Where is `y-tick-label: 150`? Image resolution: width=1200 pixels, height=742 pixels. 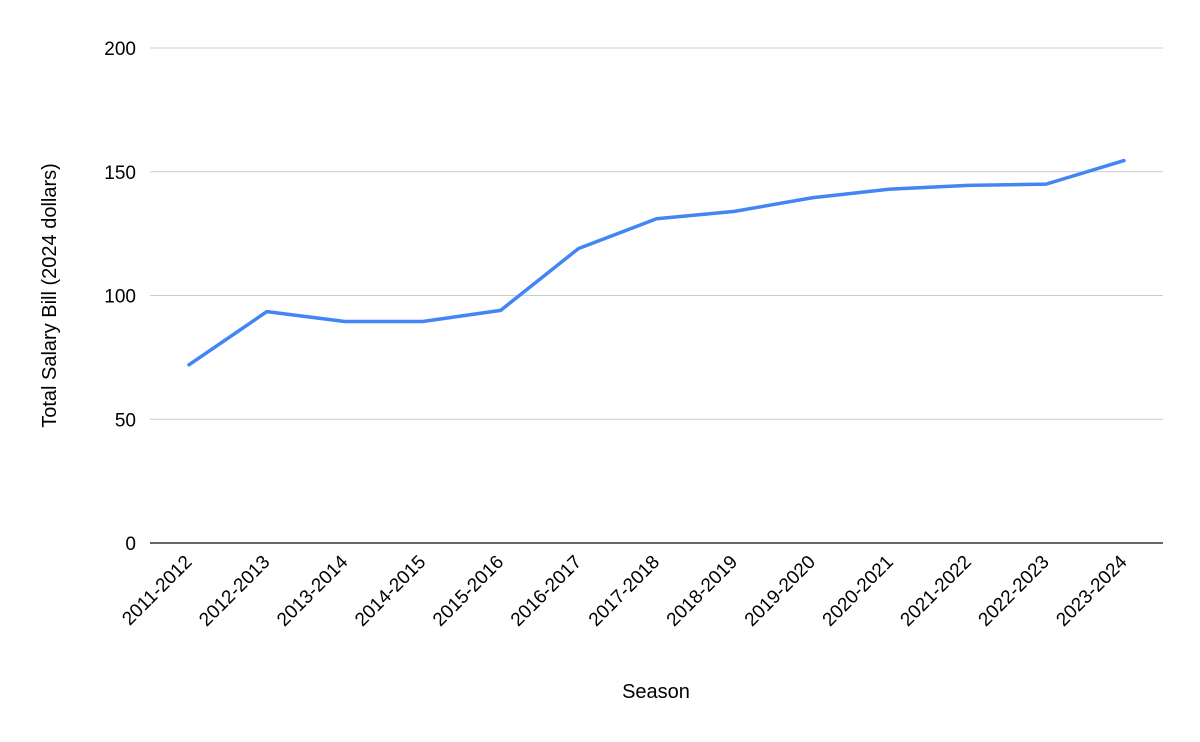 y-tick-label: 150 is located at coordinates (120, 173).